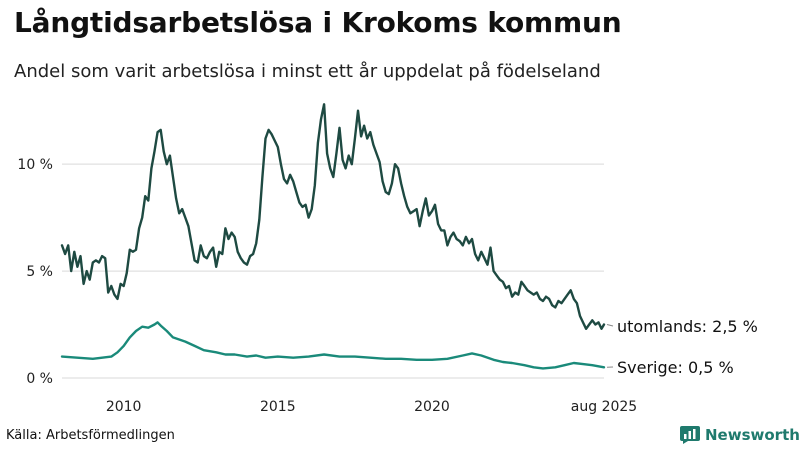 The width and height of the screenshot is (800, 450). What do you see at coordinates (90, 435) in the screenshot?
I see `source-note: Källa: Arbetsförmedlingen` at bounding box center [90, 435].